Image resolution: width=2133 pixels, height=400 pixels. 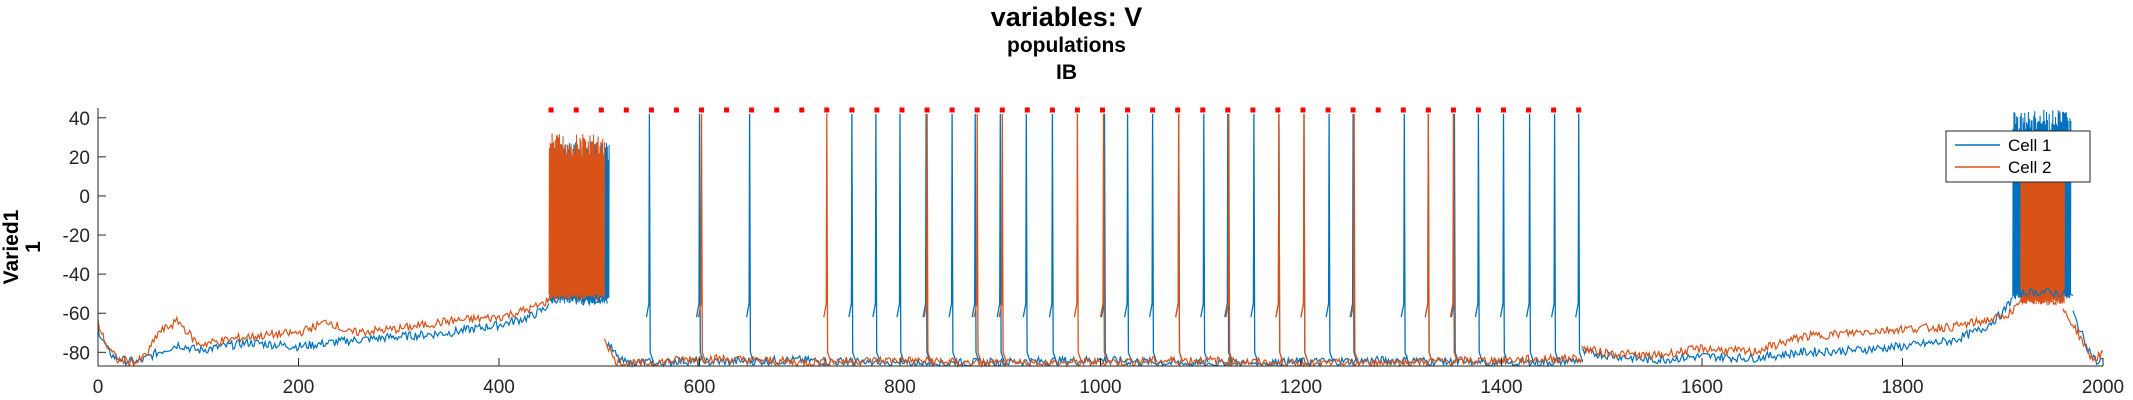 I want to click on x-tick-label-600: 600, so click(x=700, y=387).